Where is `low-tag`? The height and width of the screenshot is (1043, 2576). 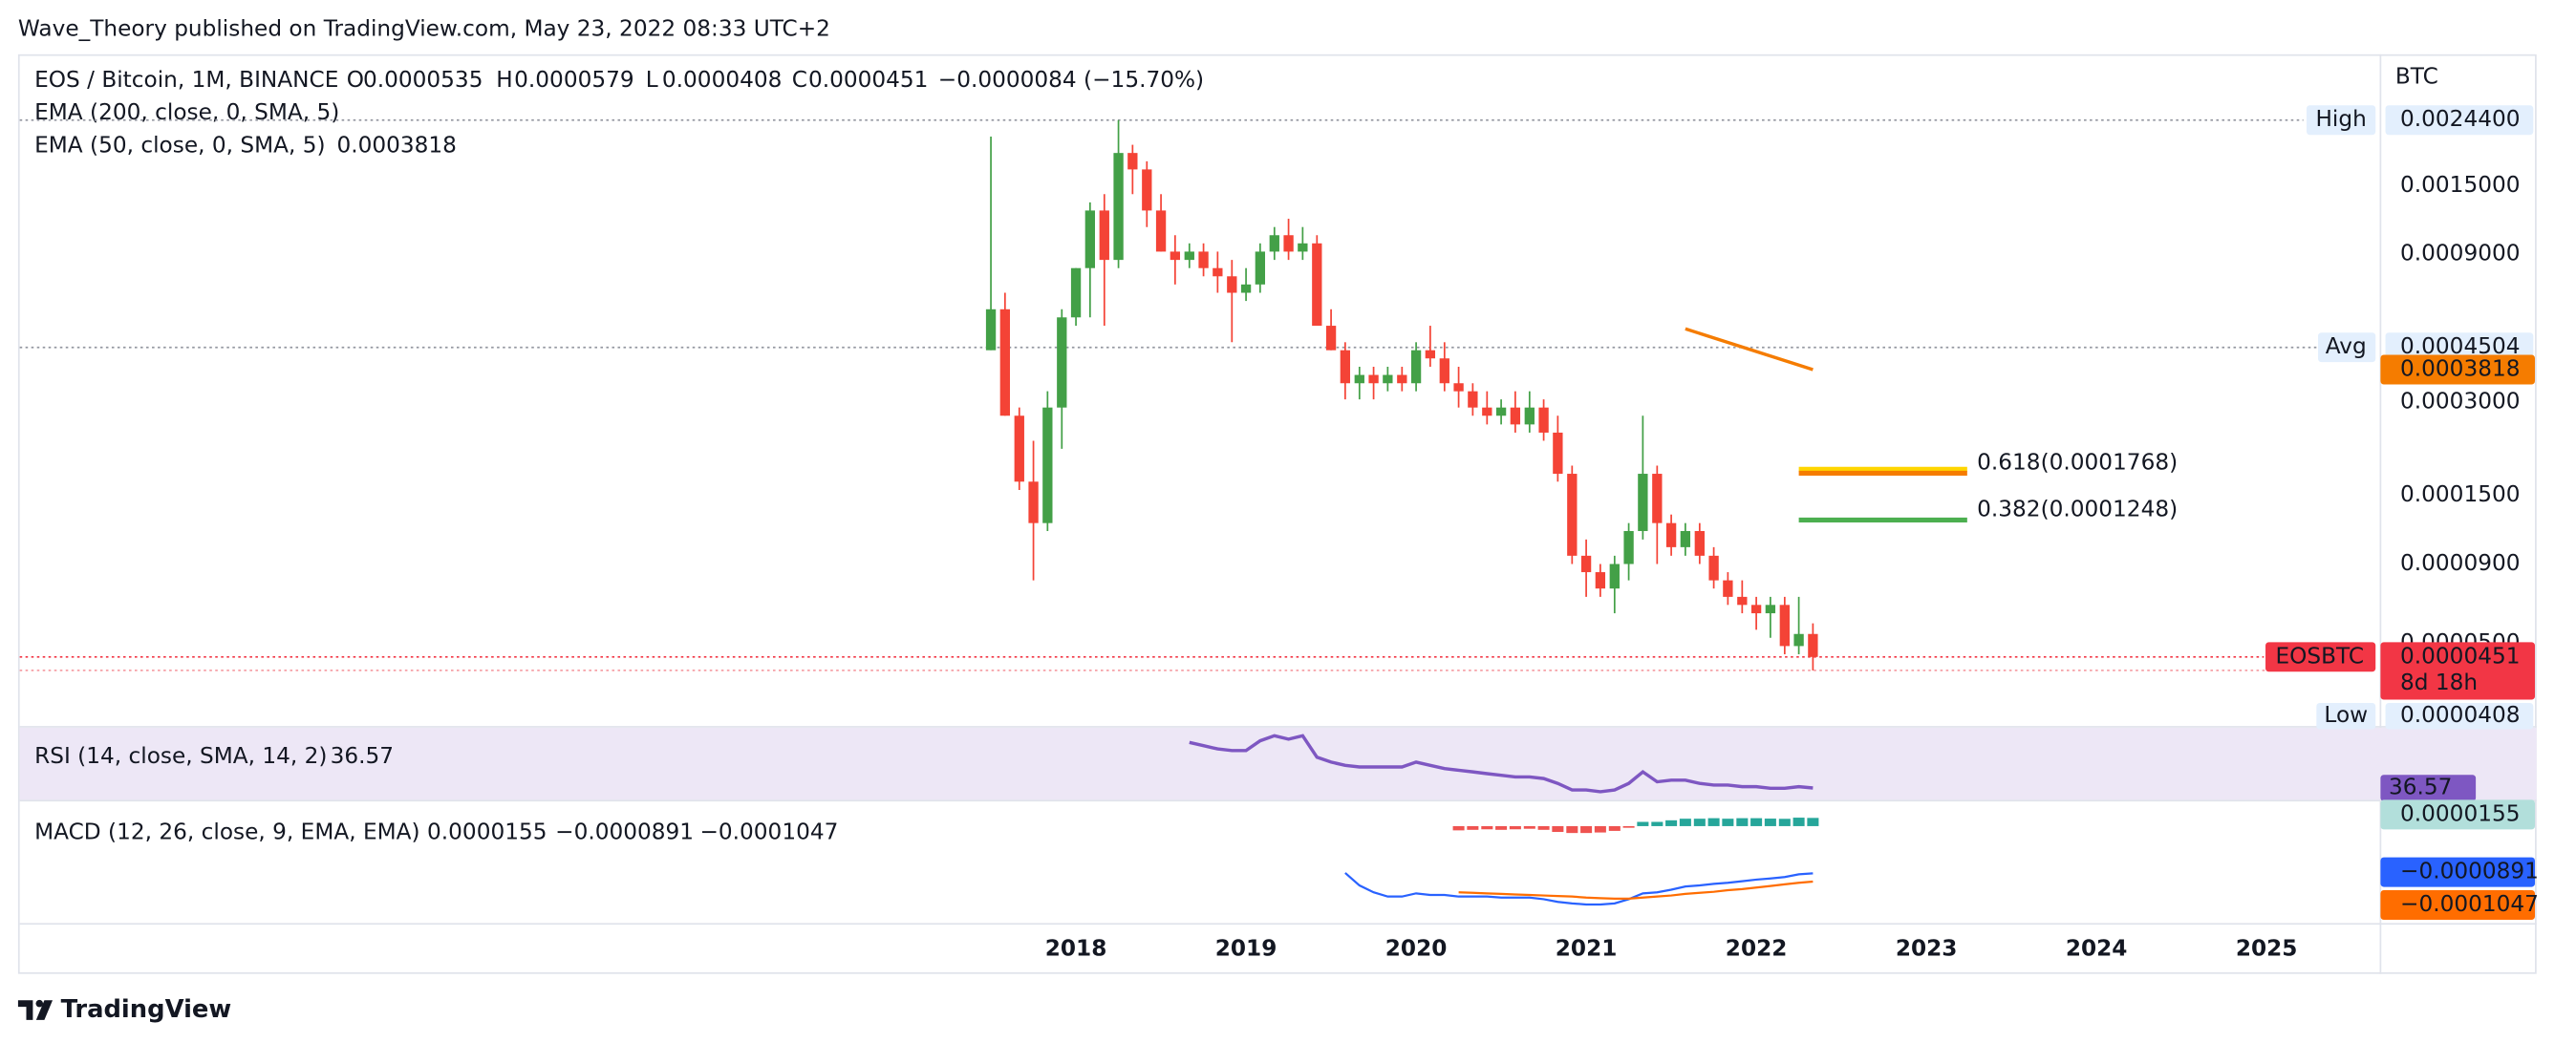 low-tag is located at coordinates (2346, 716).